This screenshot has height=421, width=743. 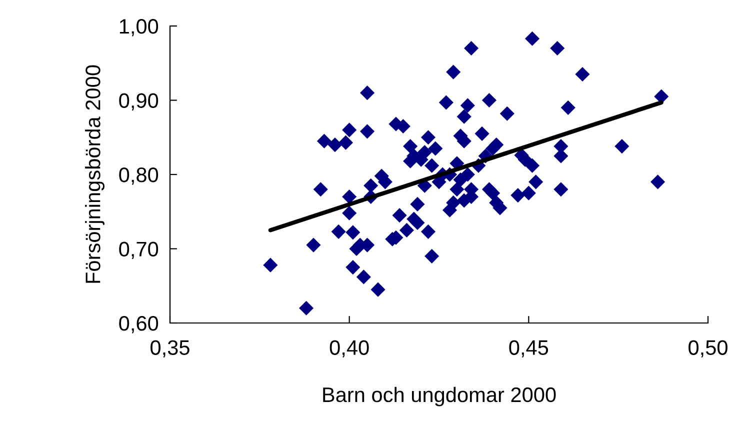 I want to click on y-tick-label: 1,00, so click(x=139, y=27).